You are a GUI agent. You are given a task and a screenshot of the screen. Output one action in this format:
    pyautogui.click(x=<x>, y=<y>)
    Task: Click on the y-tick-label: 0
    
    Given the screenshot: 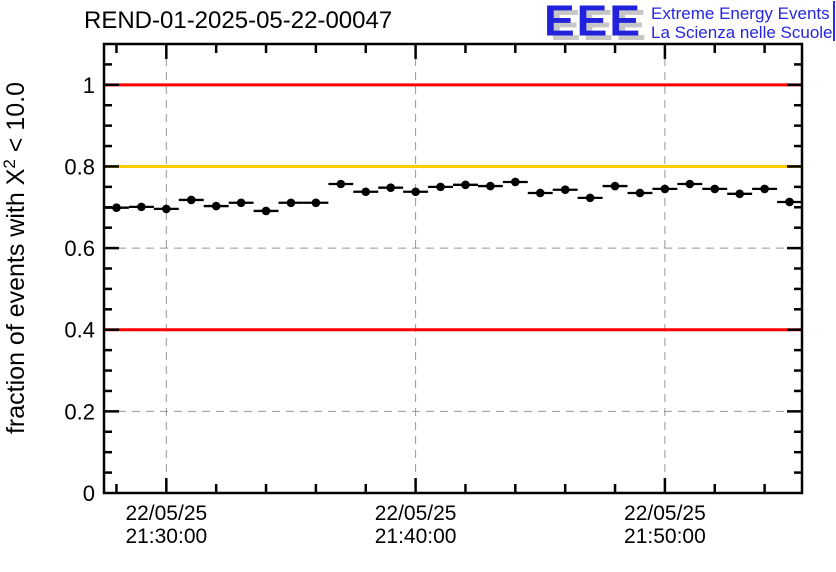 What is the action you would take?
    pyautogui.click(x=89, y=493)
    